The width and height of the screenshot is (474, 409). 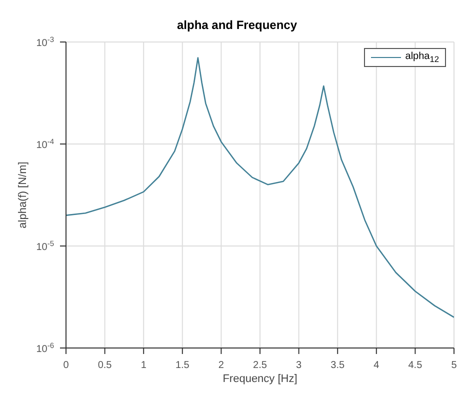 I want to click on x-tick-label: 3, so click(x=299, y=365).